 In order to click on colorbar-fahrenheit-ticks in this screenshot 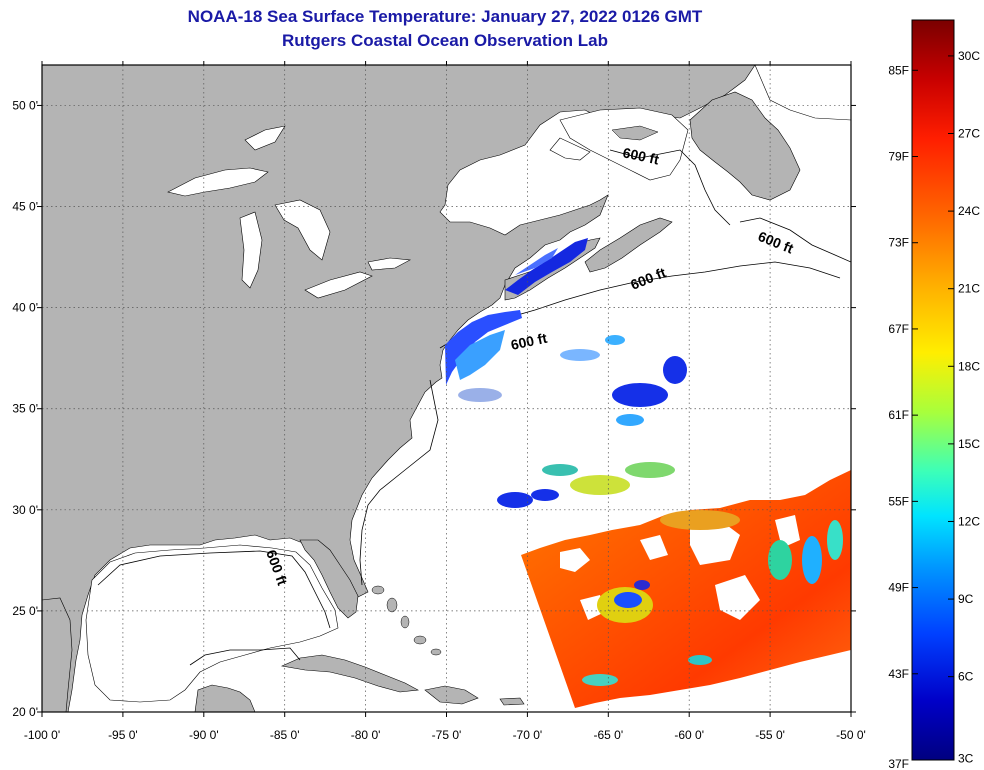, I will do `click(915, 372)`.